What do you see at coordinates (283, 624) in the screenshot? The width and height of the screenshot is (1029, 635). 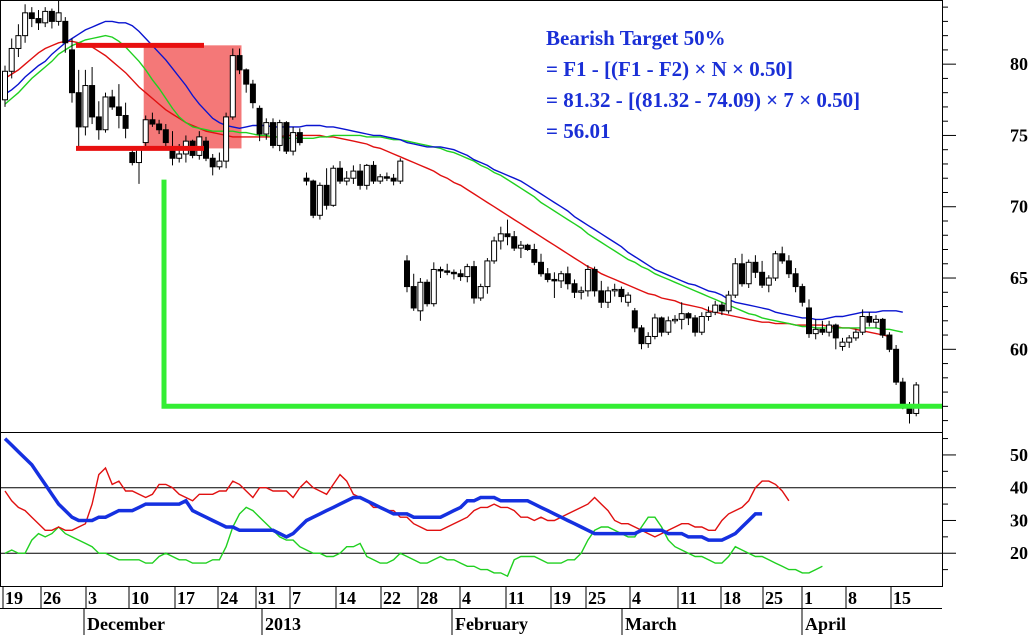 I see `month-label: 2013` at bounding box center [283, 624].